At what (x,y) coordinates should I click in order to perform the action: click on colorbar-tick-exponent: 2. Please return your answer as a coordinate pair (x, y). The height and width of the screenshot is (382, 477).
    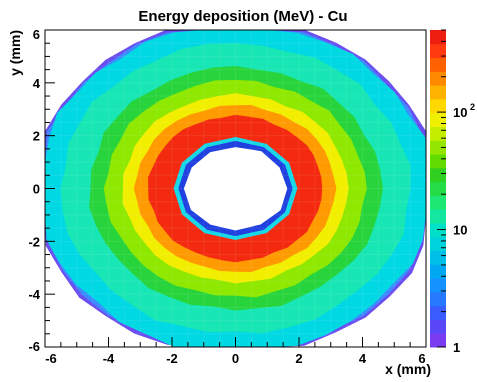
    Looking at the image, I should click on (472, 107).